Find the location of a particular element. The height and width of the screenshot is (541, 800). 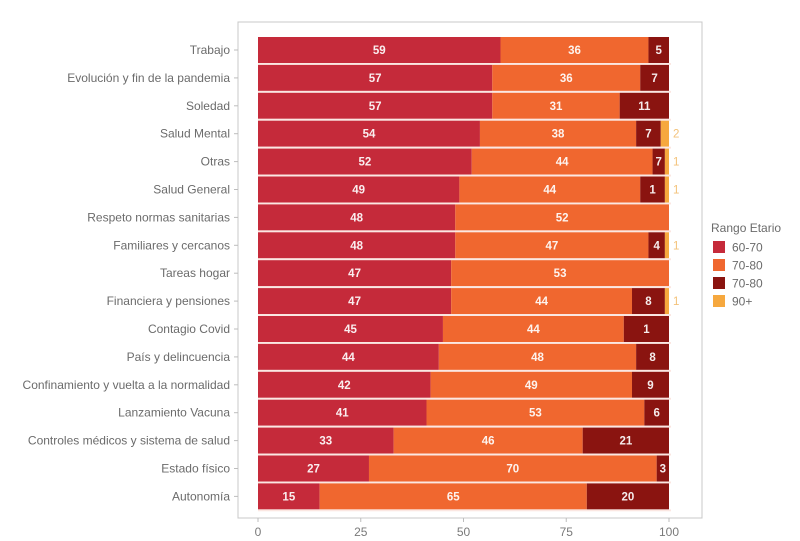

data-label: 7 is located at coordinates (659, 163).